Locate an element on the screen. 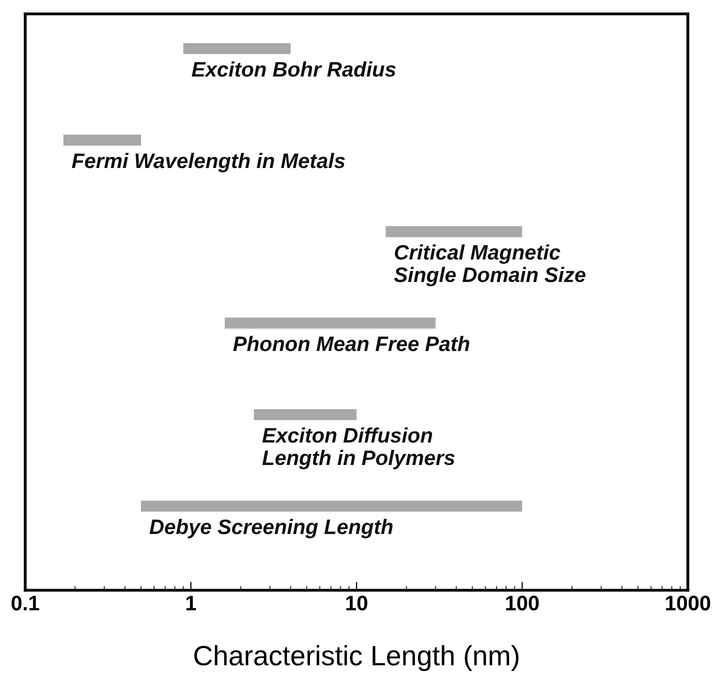 Image resolution: width=721 pixels, height=692 pixels. x-tick-label: 10 is located at coordinates (357, 603).